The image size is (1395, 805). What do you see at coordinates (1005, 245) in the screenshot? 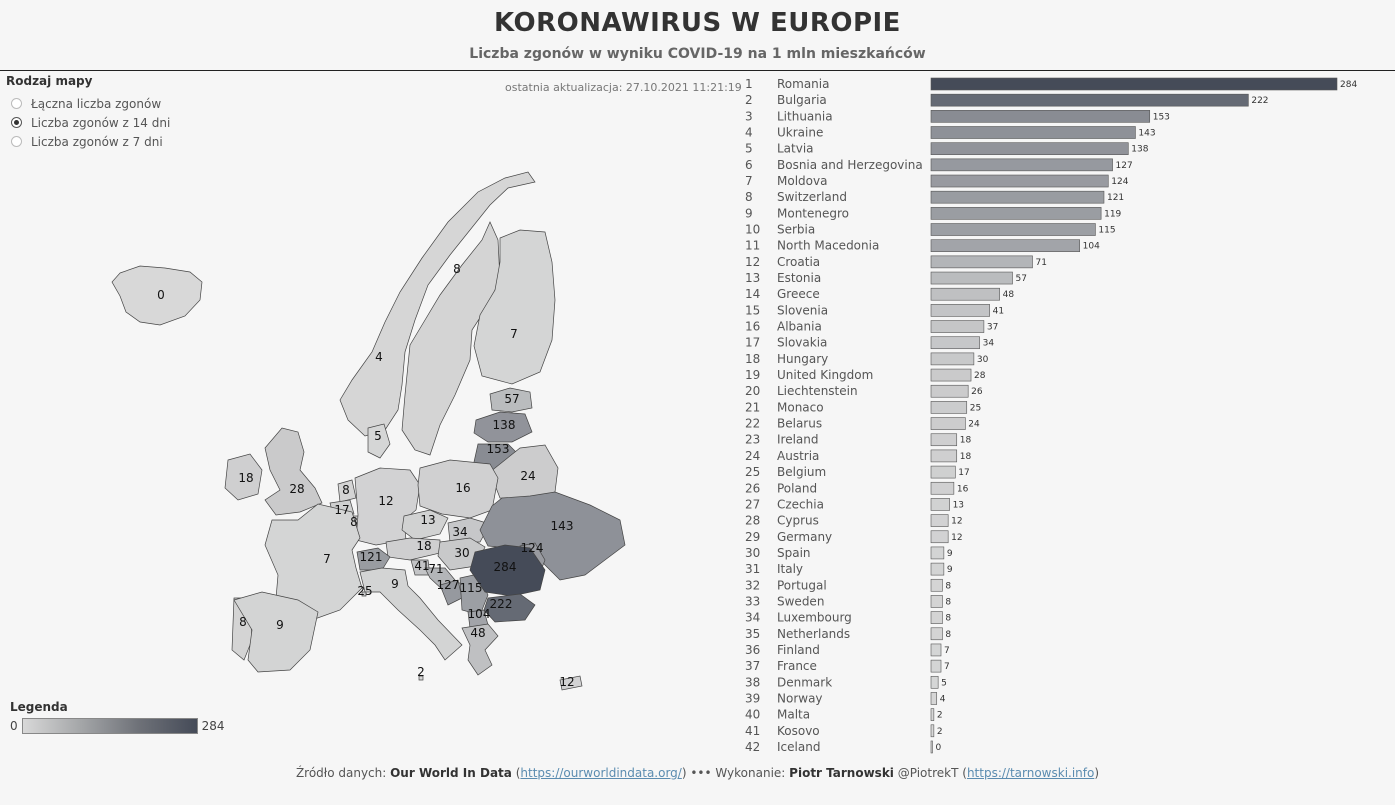
I see `bar-north-macedonia` at bounding box center [1005, 245].